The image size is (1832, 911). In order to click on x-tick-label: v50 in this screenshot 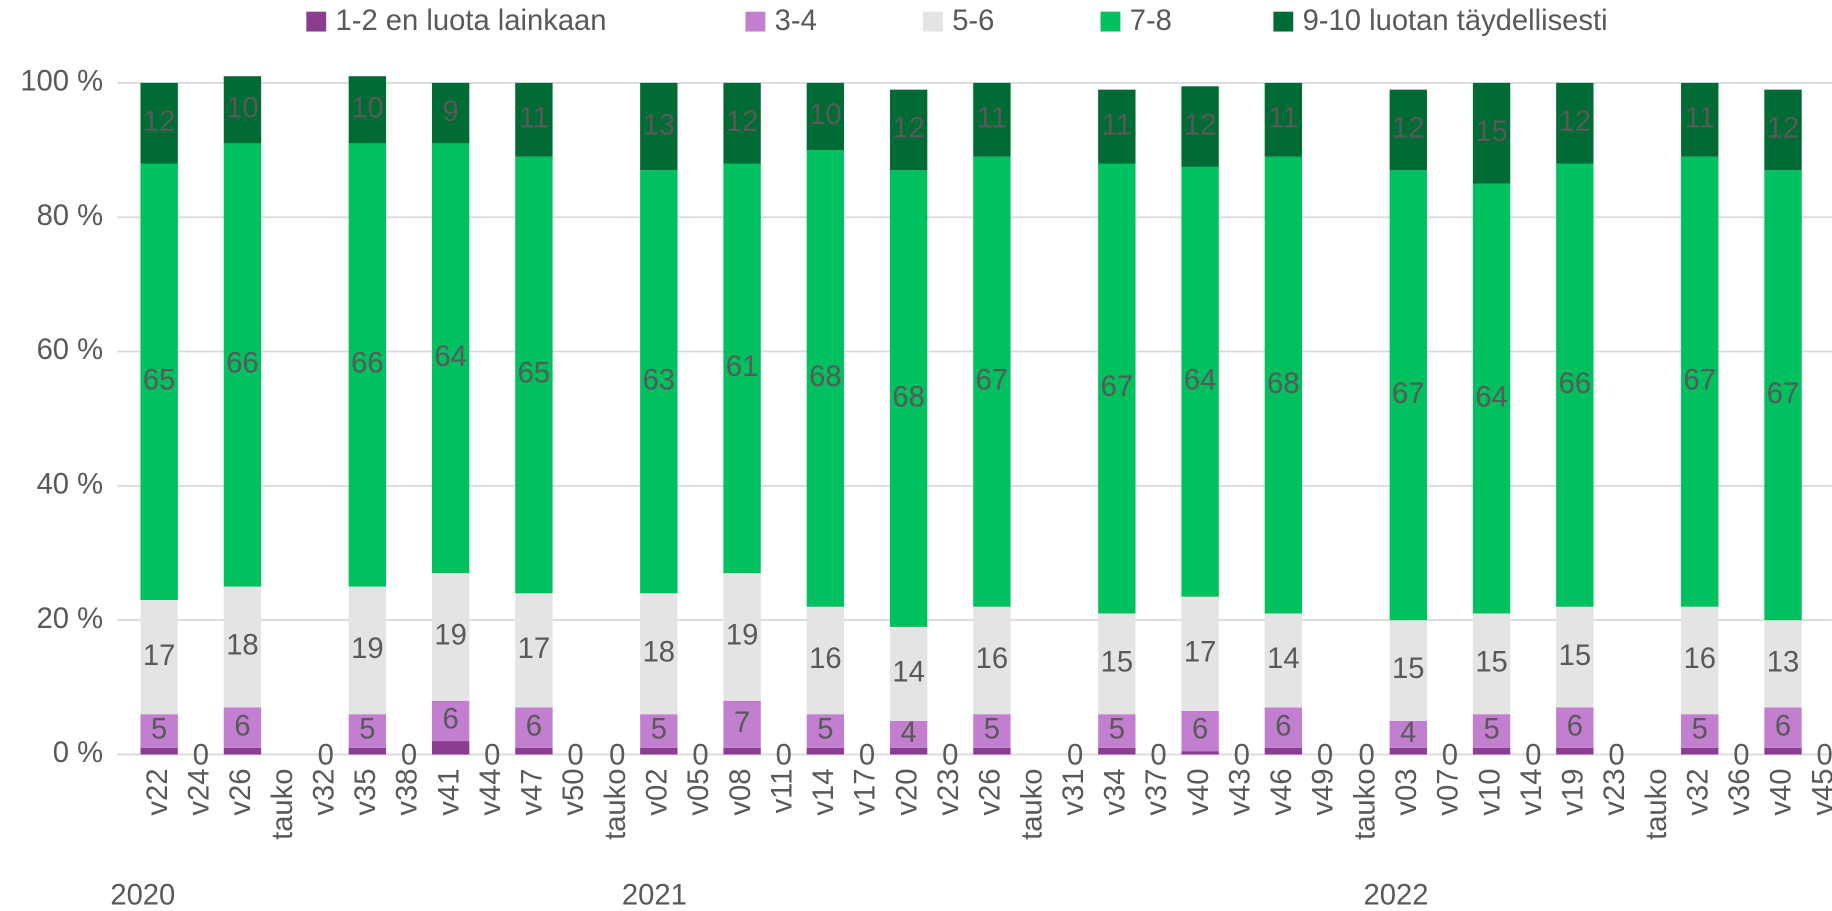, I will do `click(574, 792)`.